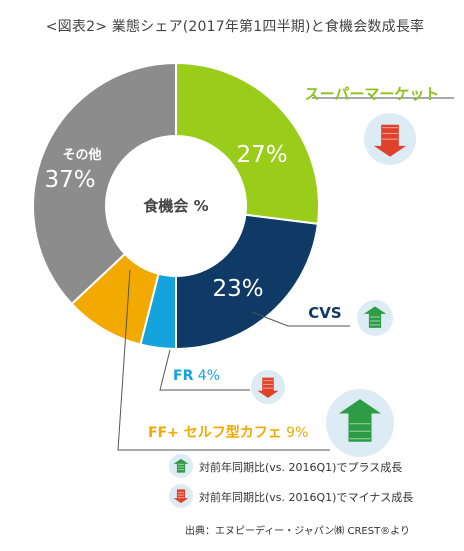 Image resolution: width=464 pixels, height=551 pixels. What do you see at coordinates (372, 94) in the screenshot?
I see `category-label-slice-0: スーパーマーケット` at bounding box center [372, 94].